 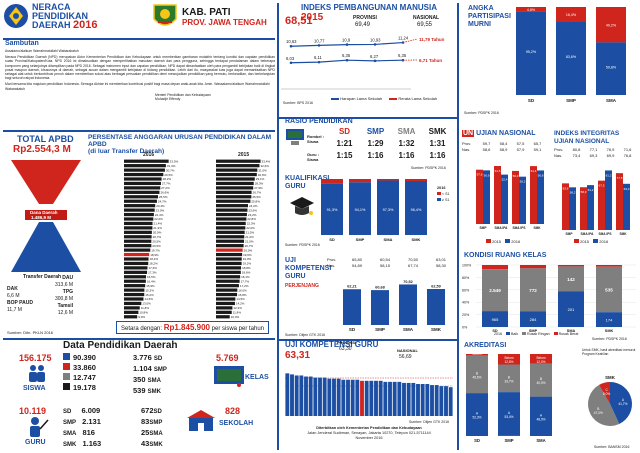 I want to click on pct-label-2015-31: 14,5%, so click(x=240, y=299).